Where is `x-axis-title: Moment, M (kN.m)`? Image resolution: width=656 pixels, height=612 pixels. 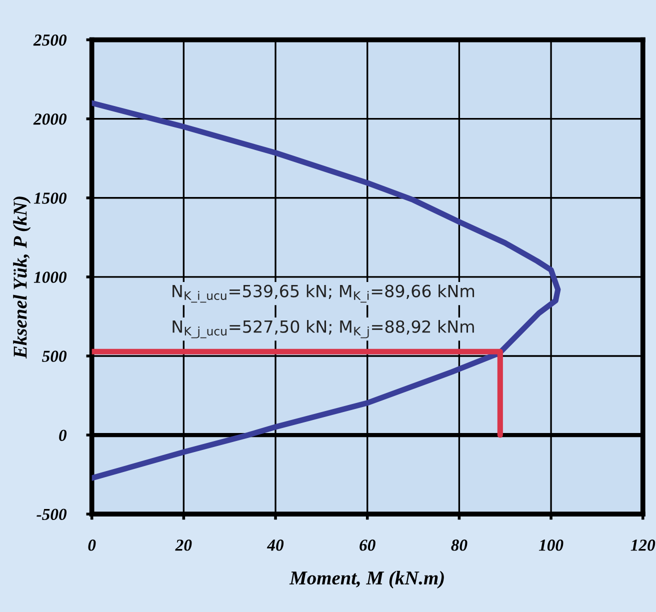 x-axis-title: Moment, M (kN.m) is located at coordinates (366, 579).